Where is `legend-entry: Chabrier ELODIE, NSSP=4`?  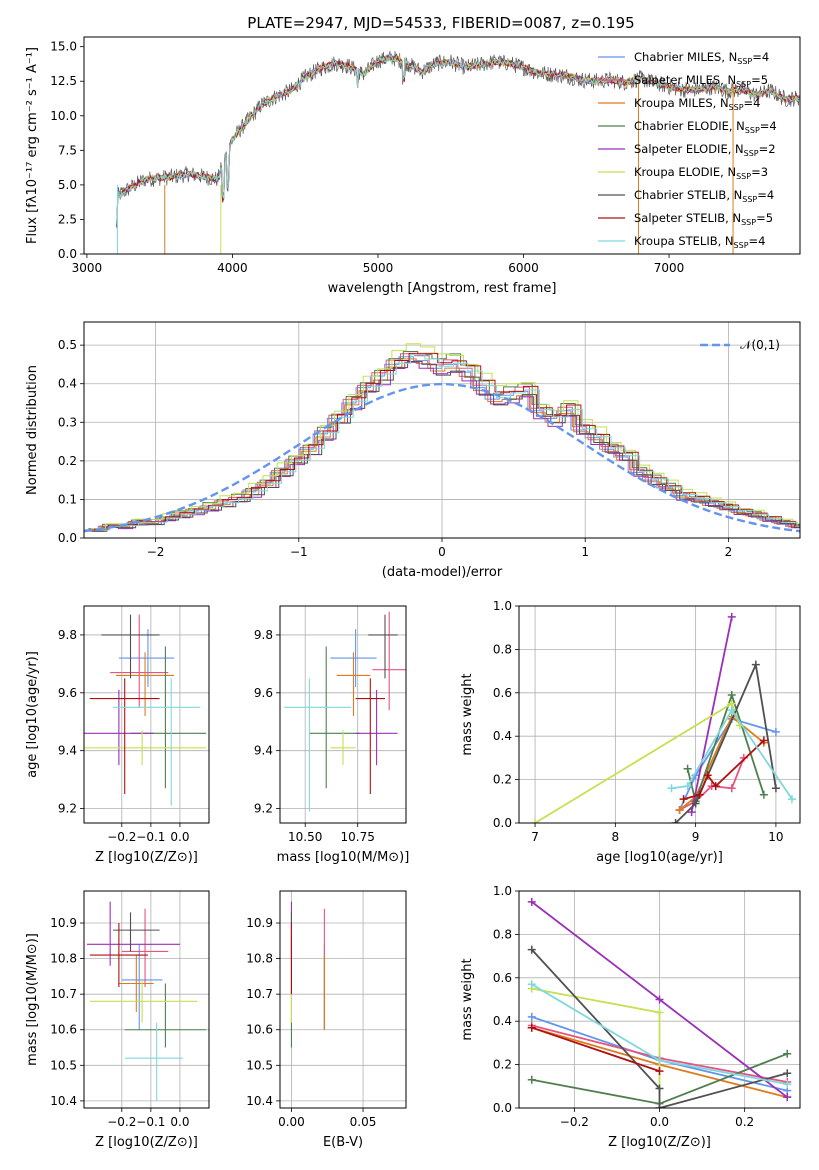
legend-entry: Chabrier ELODIE, NSSP=4 is located at coordinates (705, 127).